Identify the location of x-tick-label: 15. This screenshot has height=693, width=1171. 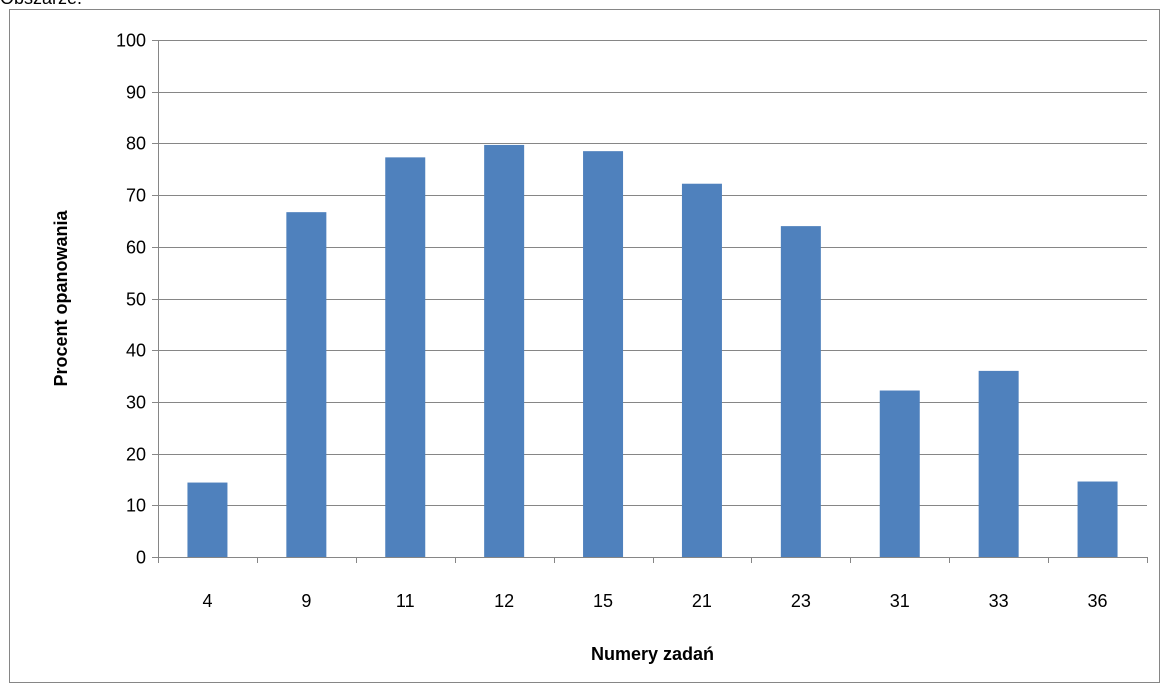
(603, 601).